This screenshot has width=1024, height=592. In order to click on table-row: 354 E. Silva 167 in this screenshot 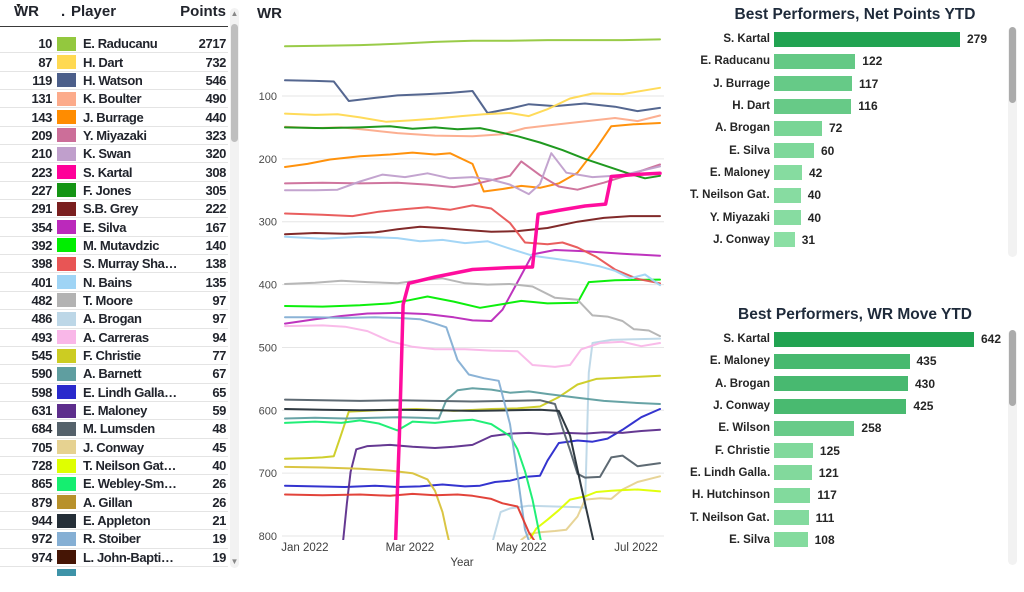, I will do `click(114, 227)`.